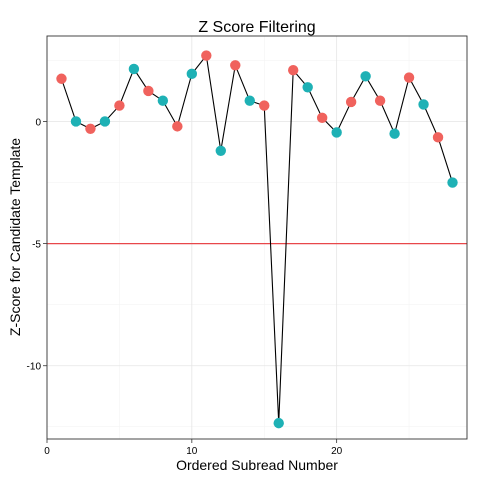 The width and height of the screenshot is (480, 480). What do you see at coordinates (15, 237) in the screenshot?
I see `y-axis-label: Z-Score for Candidate Template` at bounding box center [15, 237].